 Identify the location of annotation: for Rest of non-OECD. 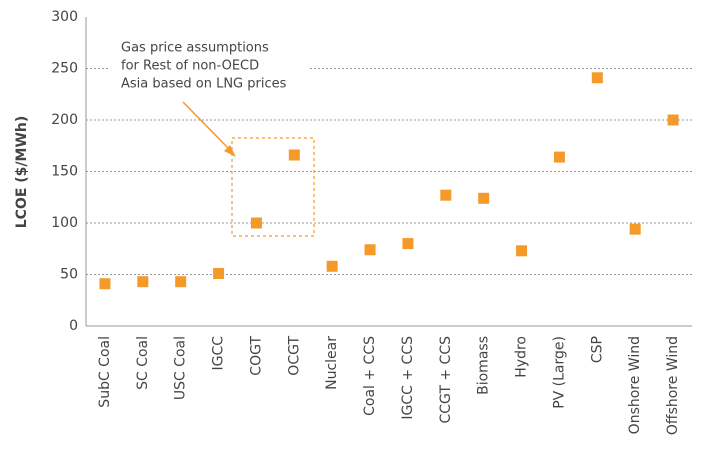
(190, 66).